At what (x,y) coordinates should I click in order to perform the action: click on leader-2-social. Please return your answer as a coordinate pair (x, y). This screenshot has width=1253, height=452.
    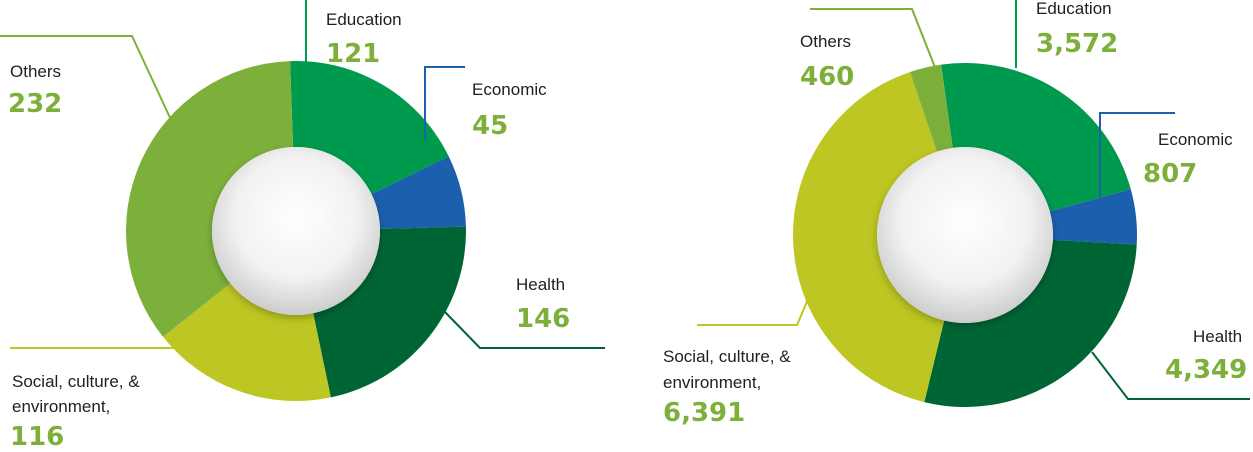
    Looking at the image, I should click on (755, 307).